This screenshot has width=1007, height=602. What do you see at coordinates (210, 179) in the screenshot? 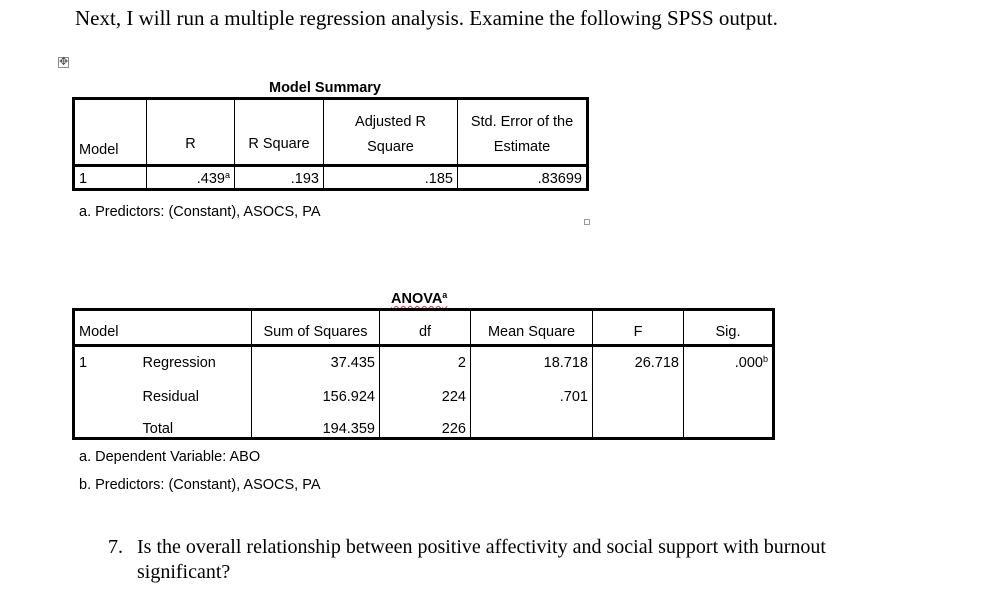
I see `r-value: .439` at bounding box center [210, 179].